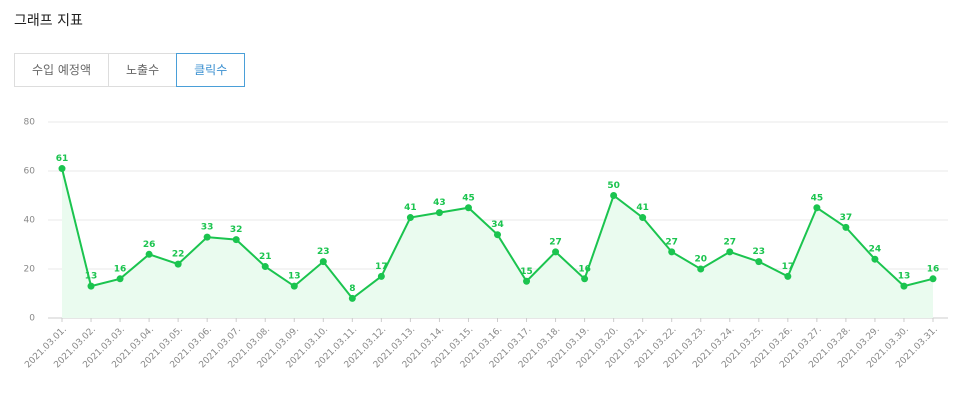  I want to click on data-label: 61, so click(62, 159).